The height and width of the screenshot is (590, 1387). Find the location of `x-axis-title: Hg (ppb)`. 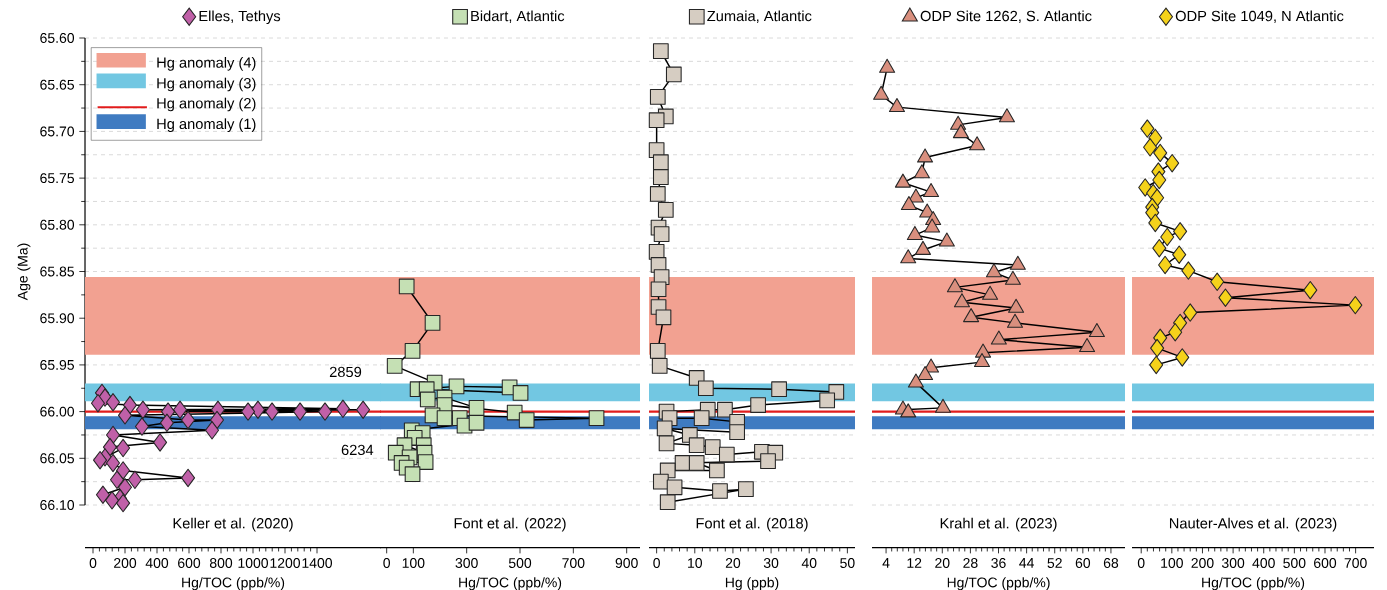

x-axis-title: Hg (ppb) is located at coordinates (752, 583).